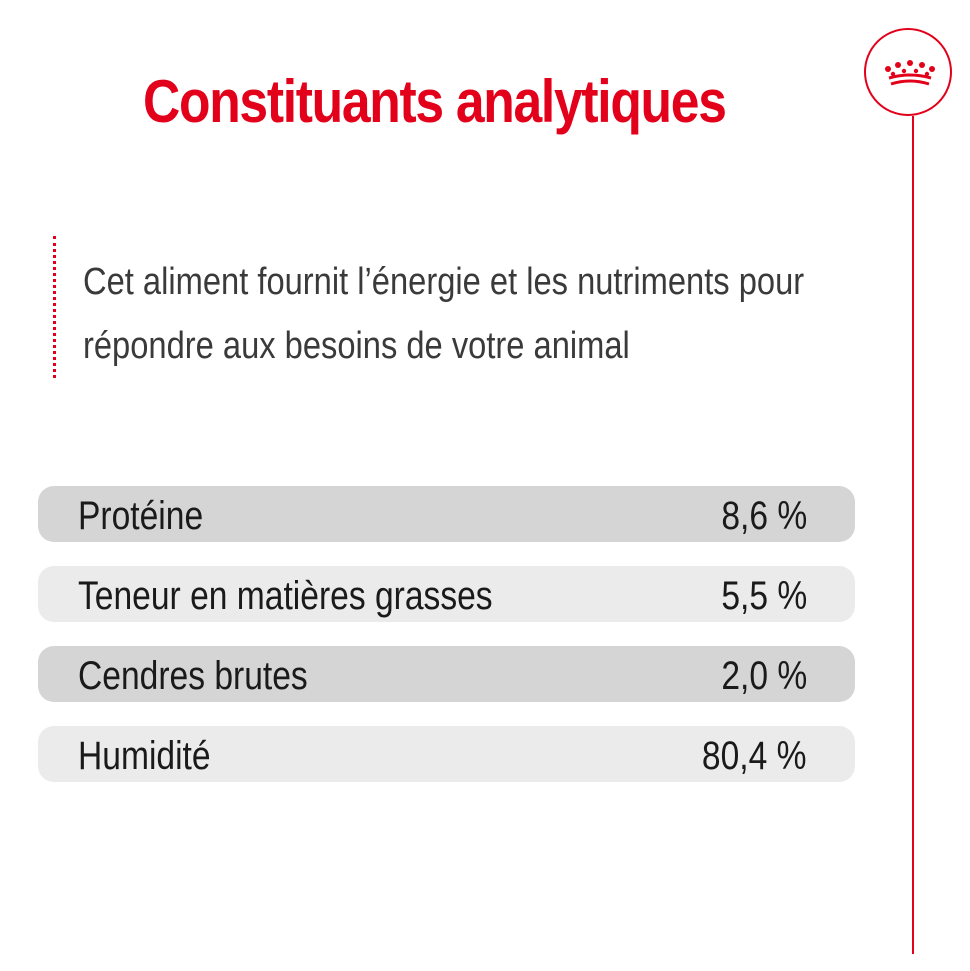  Describe the element at coordinates (144, 756) in the screenshot. I see `nutrient-label: Humidité` at that location.